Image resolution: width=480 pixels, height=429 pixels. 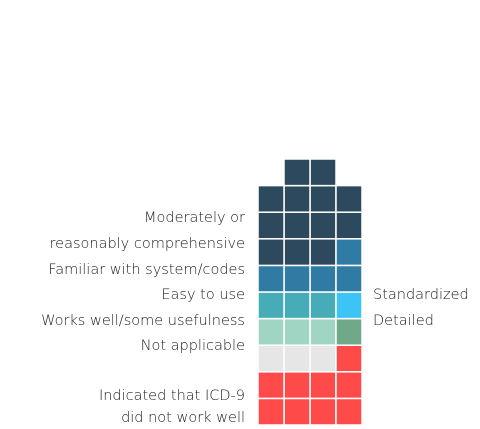 What do you see at coordinates (203, 295) in the screenshot?
I see `legend-label: Easy to use` at bounding box center [203, 295].